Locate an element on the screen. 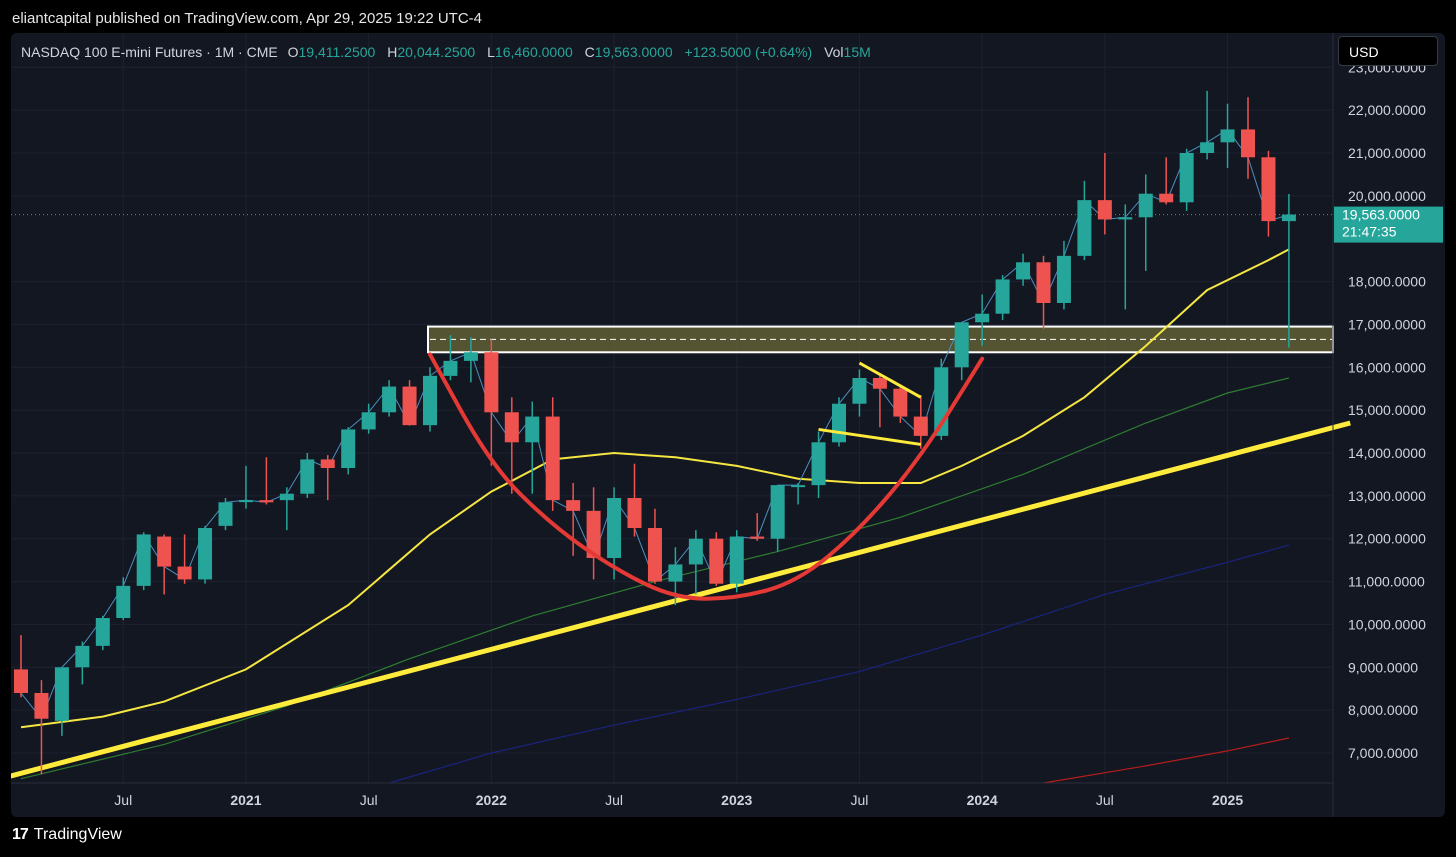  y-tick-label: 13,000.0000 is located at coordinates (1387, 496).